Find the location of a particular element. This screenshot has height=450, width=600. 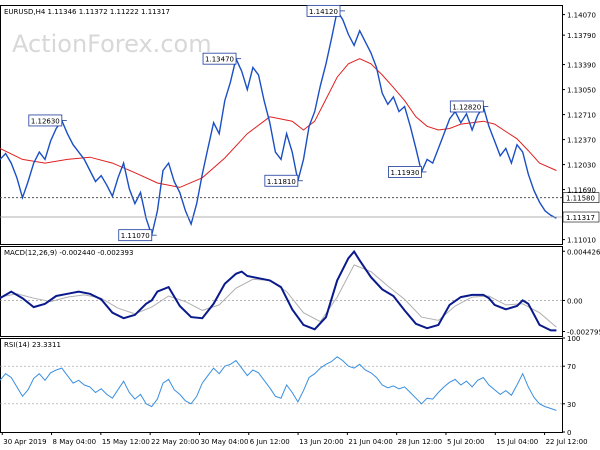

price-y-tick-label: 1.13050 is located at coordinates (581, 91).